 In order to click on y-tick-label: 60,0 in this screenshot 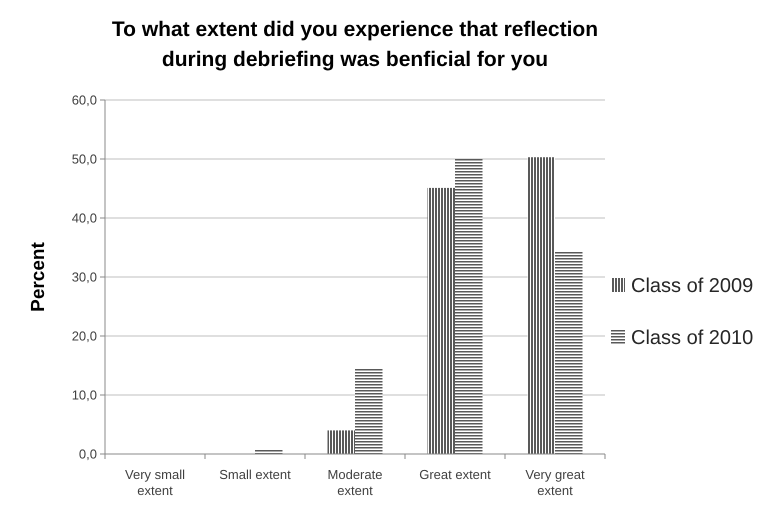, I will do `click(84, 100)`.